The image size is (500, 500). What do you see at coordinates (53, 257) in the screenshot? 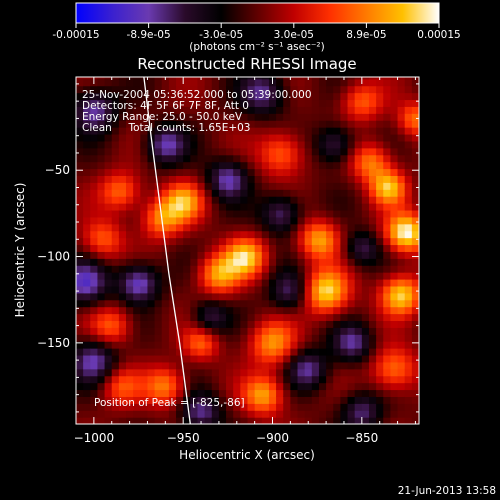
I see `y-tick-label: −100` at bounding box center [53, 257].